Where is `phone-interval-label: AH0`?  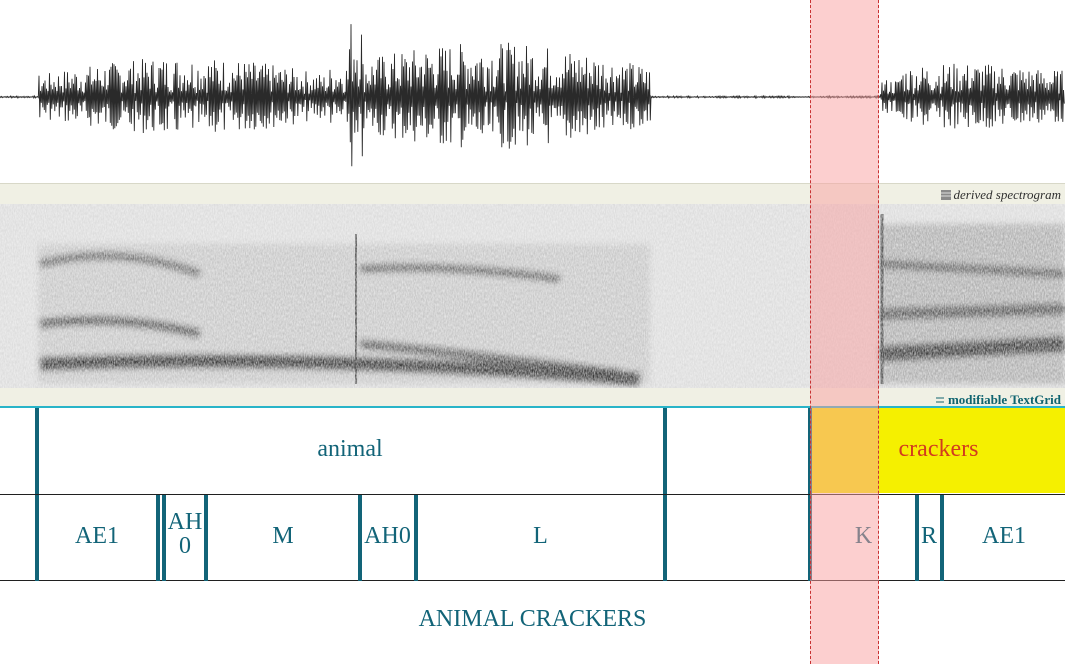
phone-interval-label: AH0 is located at coordinates (387, 536).